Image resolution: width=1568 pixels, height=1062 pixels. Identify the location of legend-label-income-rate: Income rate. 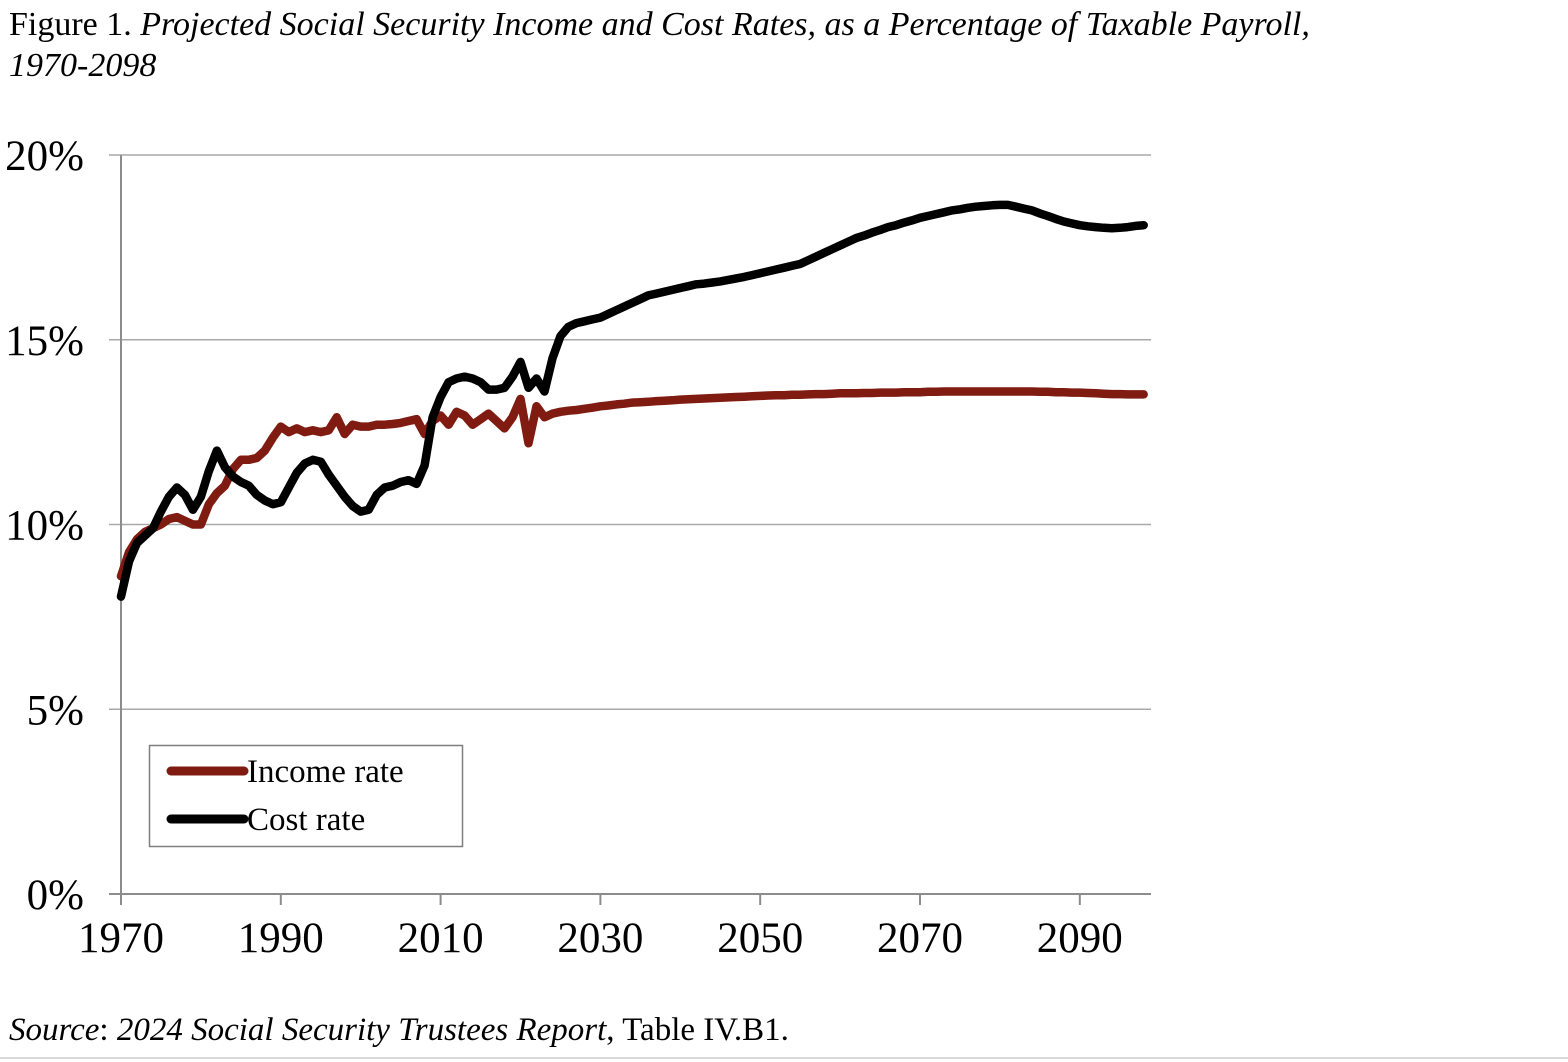
(325, 772).